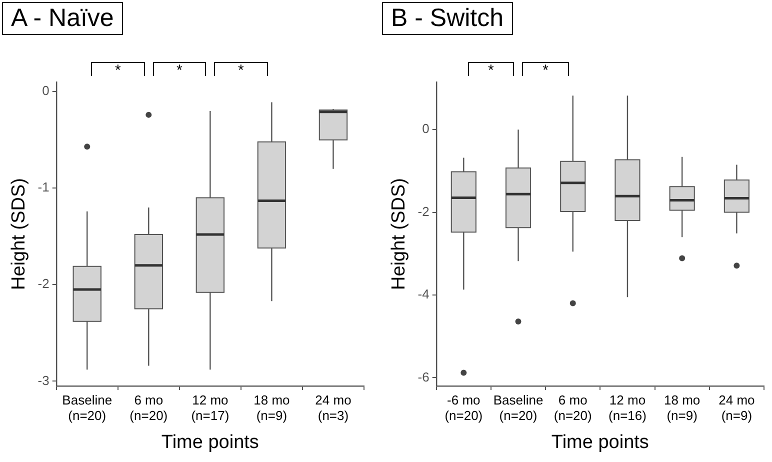 The height and width of the screenshot is (462, 772). What do you see at coordinates (627, 407) in the screenshot?
I see `x-tick-label: 12 mo (n=16)` at bounding box center [627, 407].